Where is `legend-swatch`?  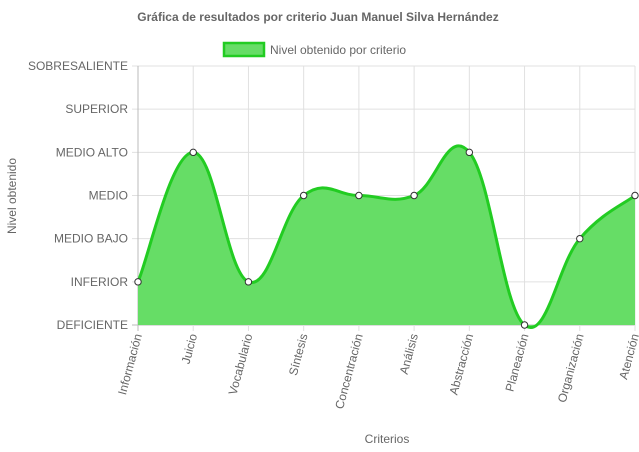 legend-swatch is located at coordinates (244, 49).